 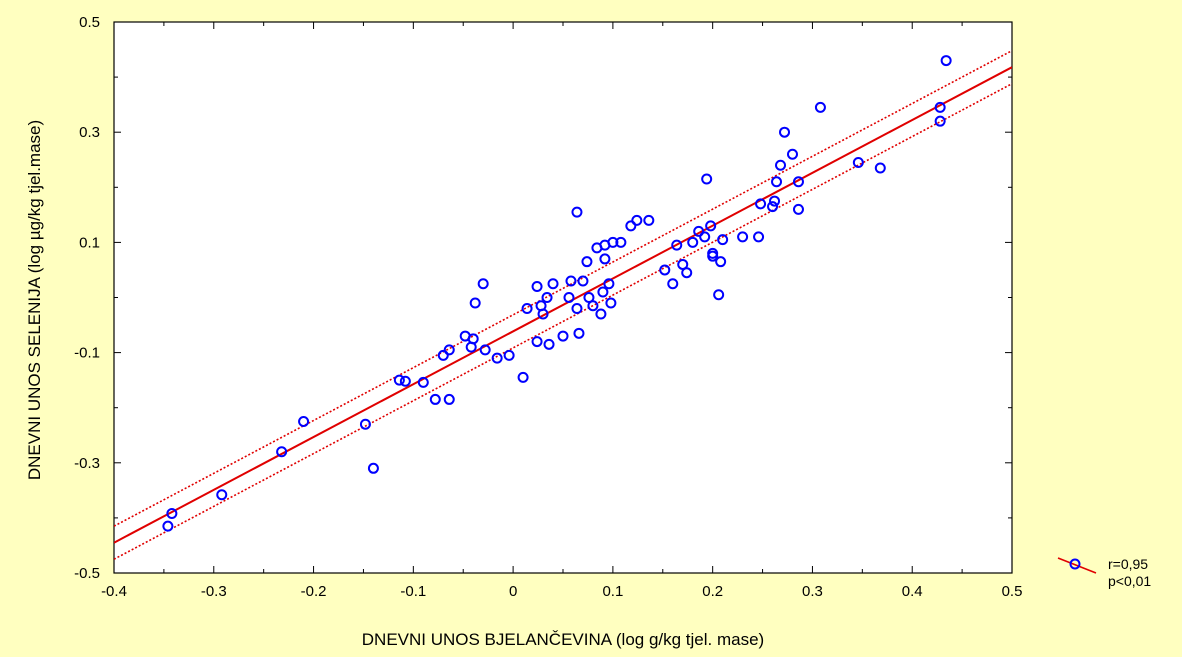 What do you see at coordinates (89, 22) in the screenshot?
I see `y-tick-label: 0.5` at bounding box center [89, 22].